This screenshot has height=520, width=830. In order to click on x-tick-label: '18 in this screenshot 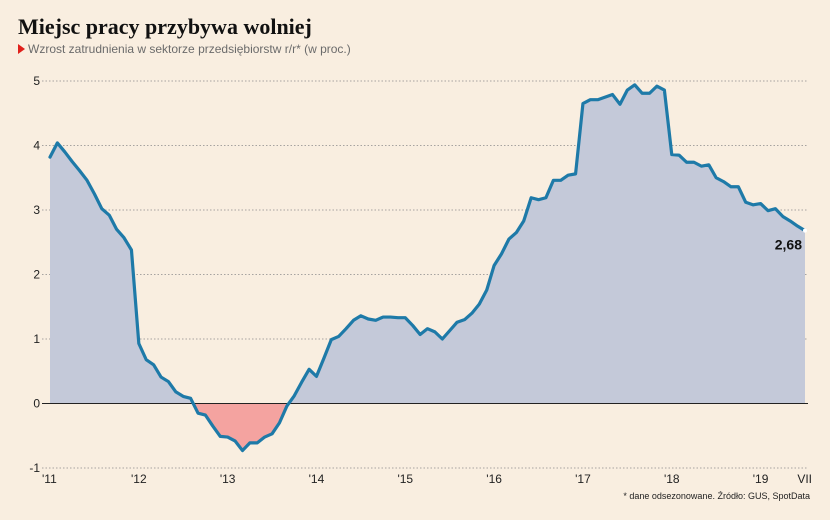, I will do `click(672, 479)`.